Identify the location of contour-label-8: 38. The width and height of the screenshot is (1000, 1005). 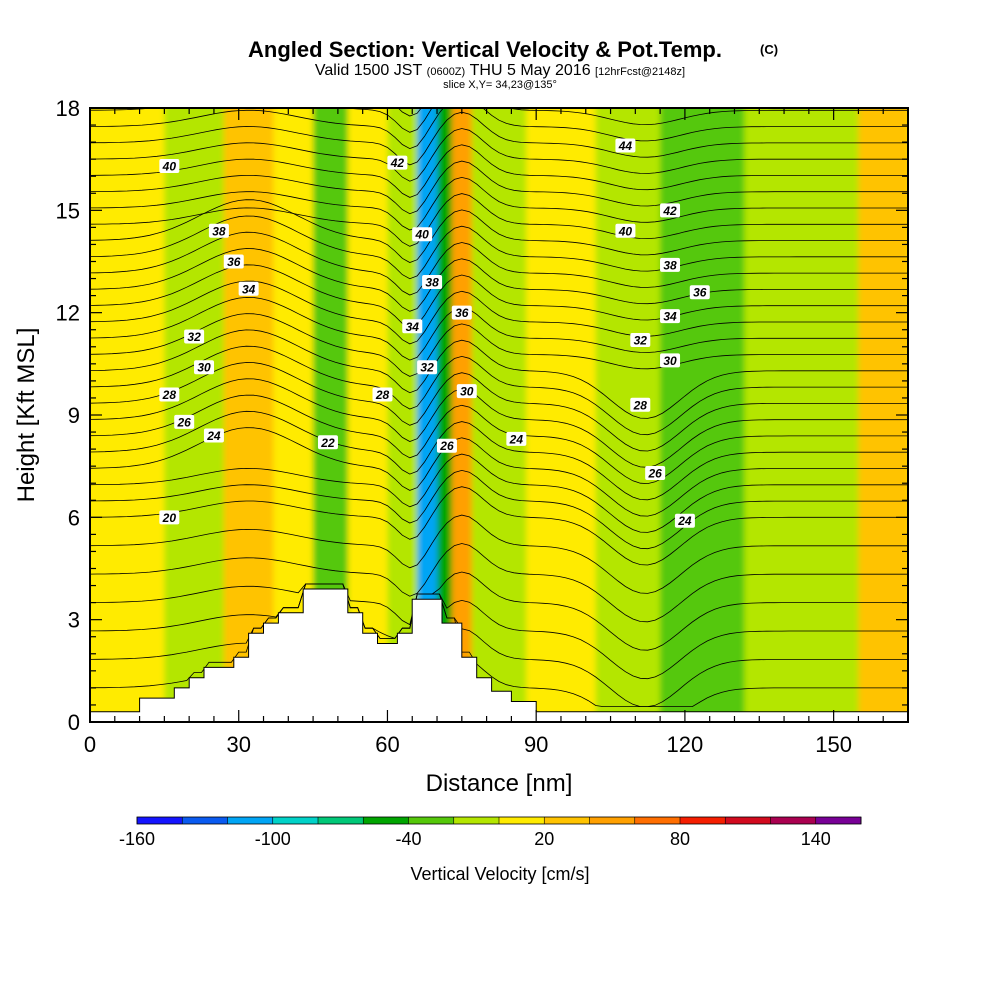
(432, 281).